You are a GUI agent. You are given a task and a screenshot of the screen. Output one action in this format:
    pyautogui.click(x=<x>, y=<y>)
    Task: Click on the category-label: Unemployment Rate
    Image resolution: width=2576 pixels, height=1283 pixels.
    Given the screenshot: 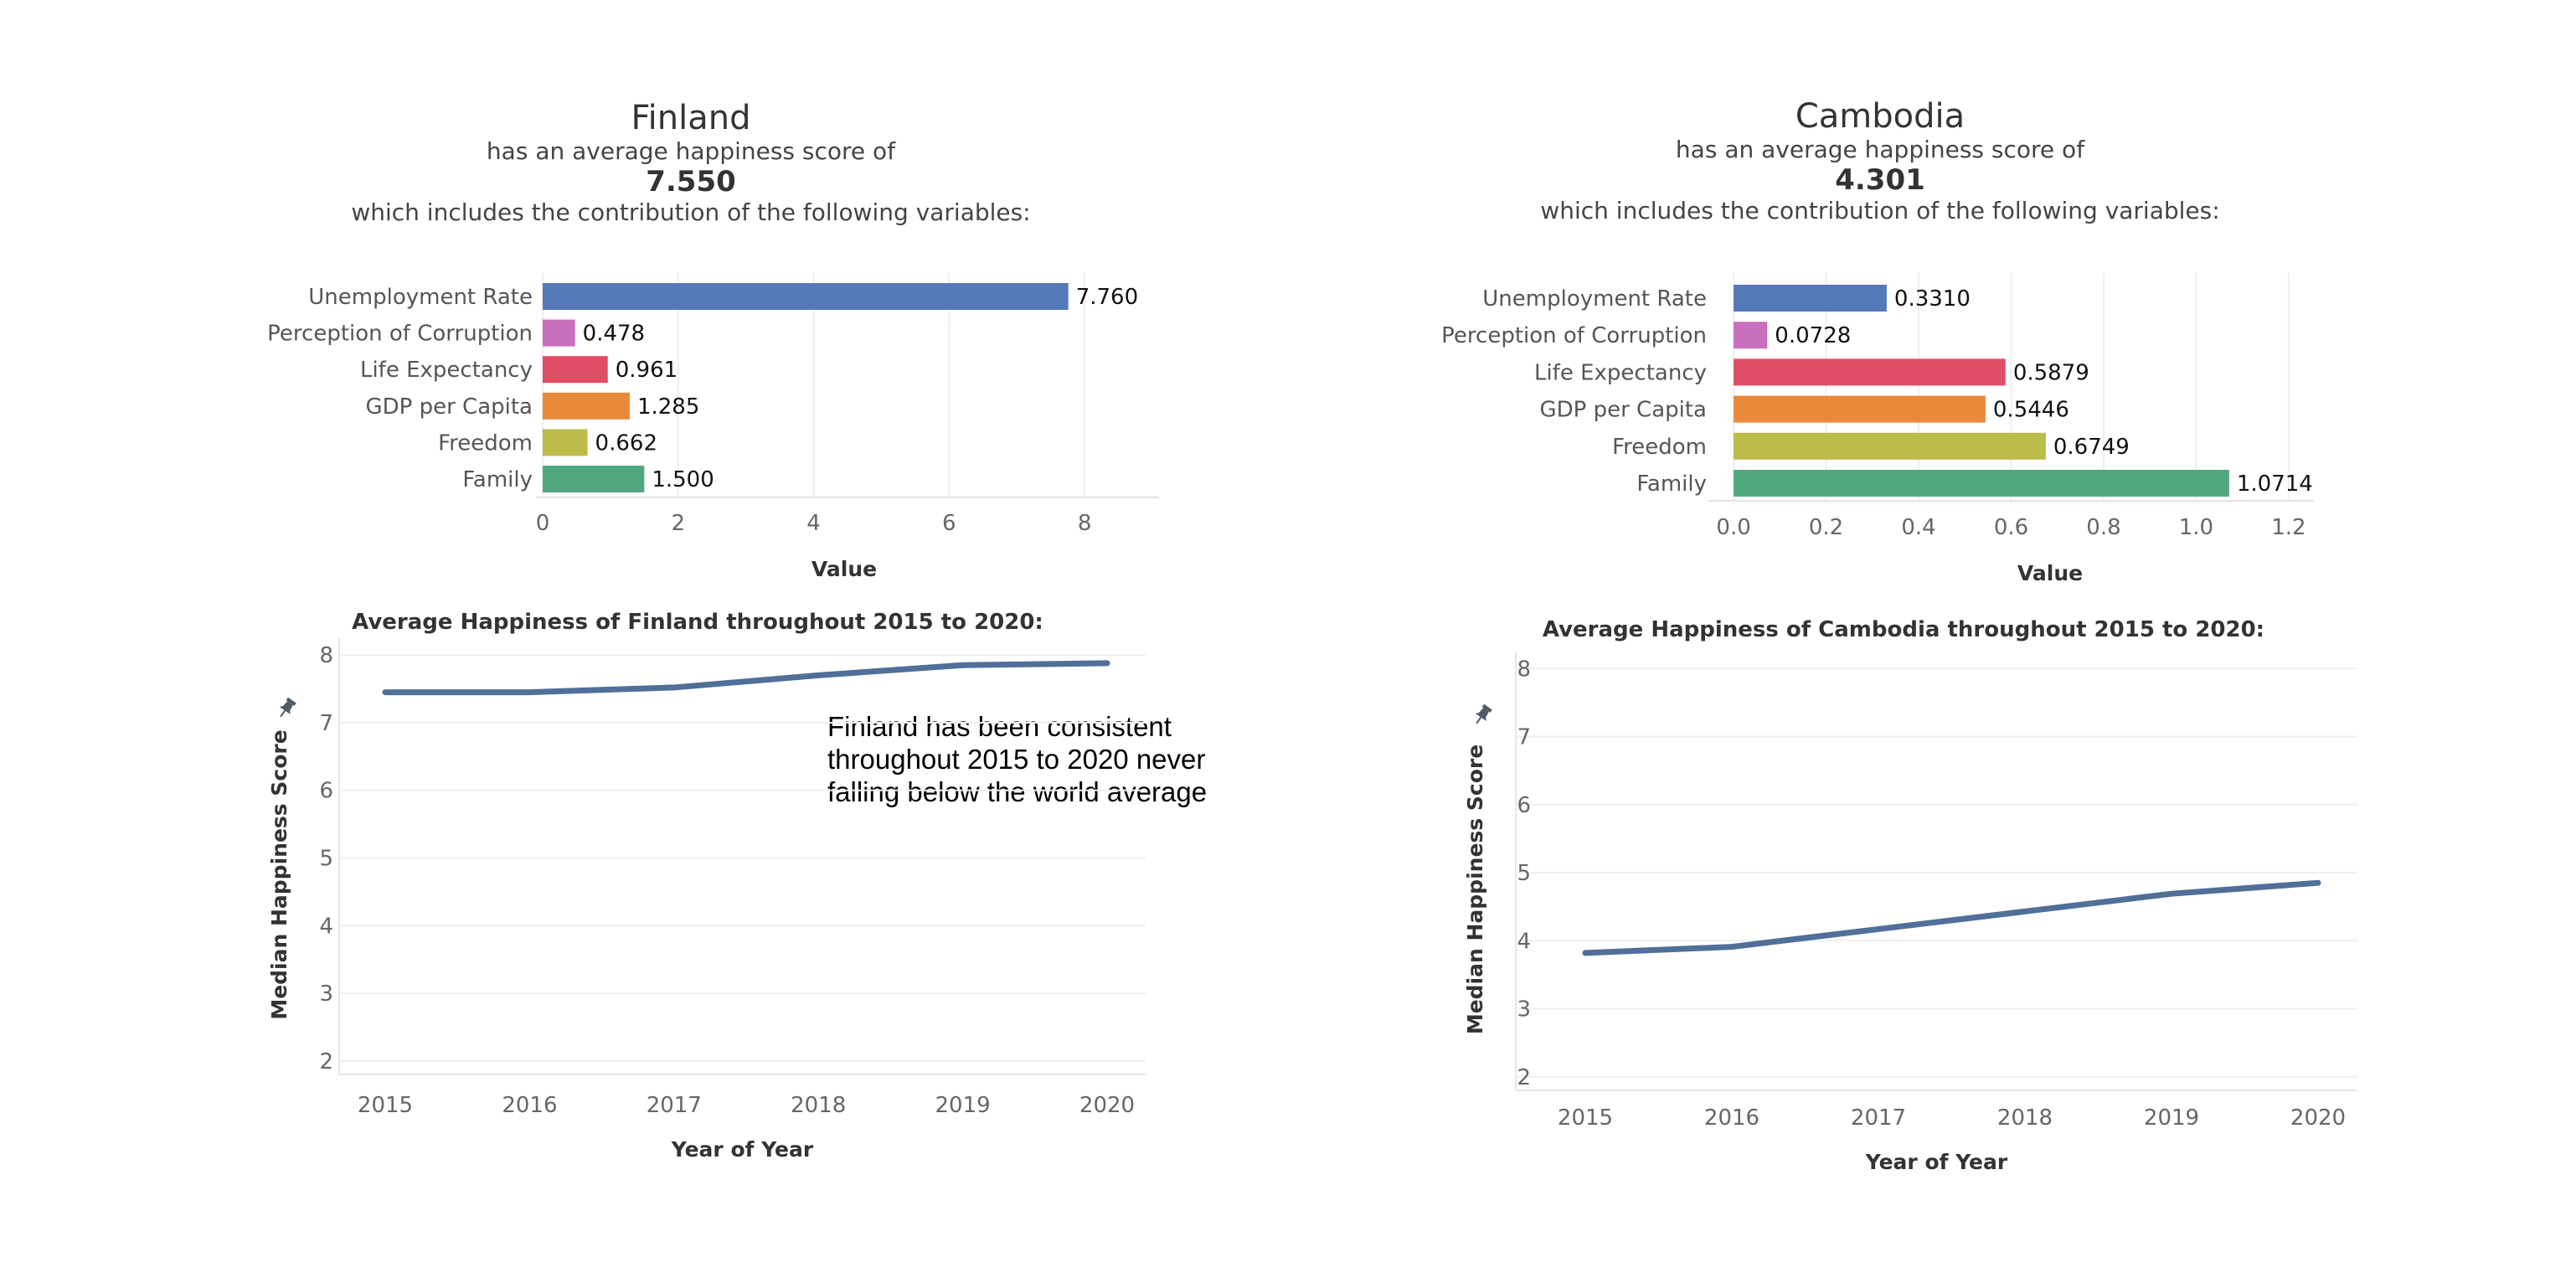 What is the action you would take?
    pyautogui.click(x=420, y=298)
    